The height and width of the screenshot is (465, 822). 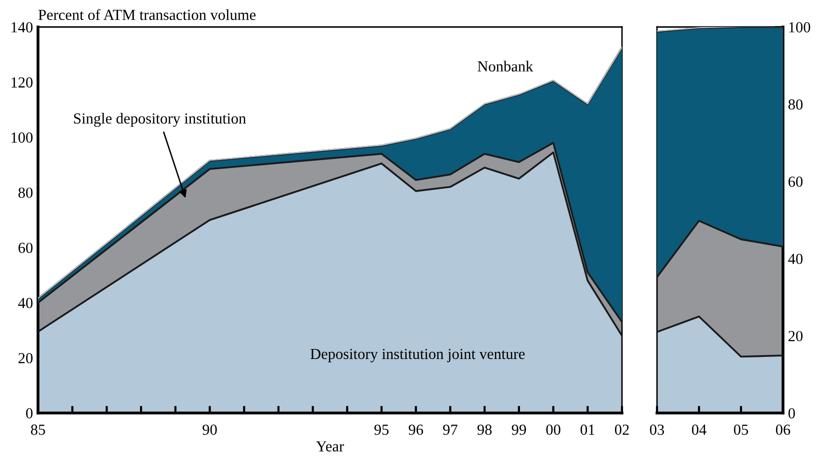 I want to click on x-tick-label: 05, so click(x=741, y=429).